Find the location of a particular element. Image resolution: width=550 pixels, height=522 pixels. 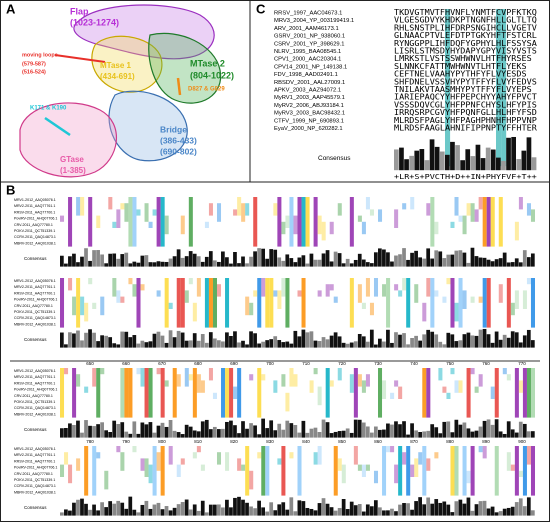

ruler-tick: 860 is located at coordinates (378, 441).